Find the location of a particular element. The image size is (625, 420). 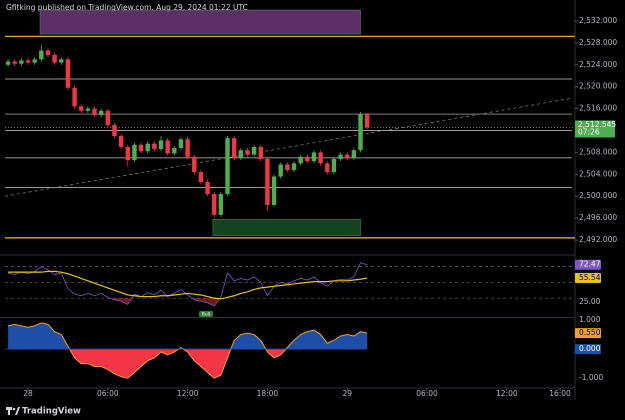

logo-dot is located at coordinates (14, 409).